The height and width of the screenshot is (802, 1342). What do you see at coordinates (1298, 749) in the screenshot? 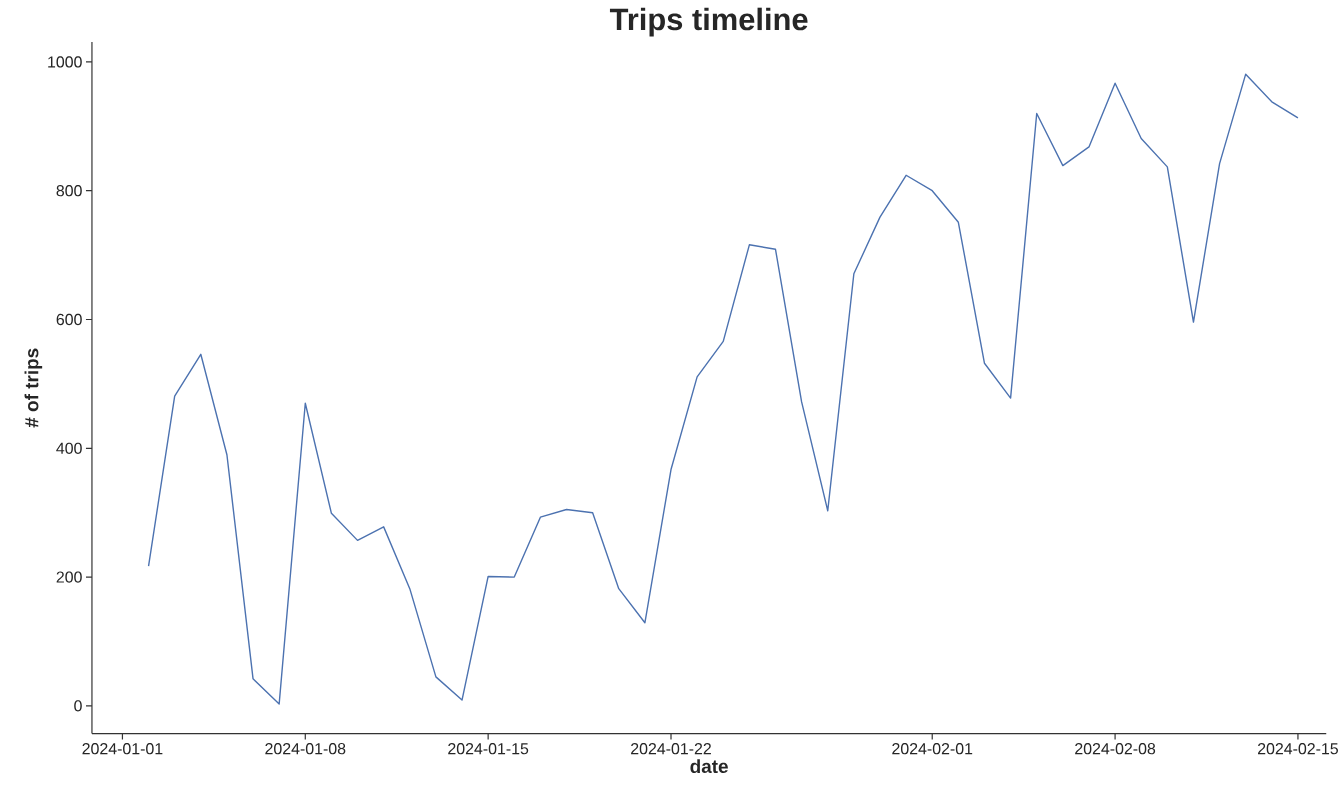
I see `x-tick-label: 2024-02-15` at bounding box center [1298, 749].